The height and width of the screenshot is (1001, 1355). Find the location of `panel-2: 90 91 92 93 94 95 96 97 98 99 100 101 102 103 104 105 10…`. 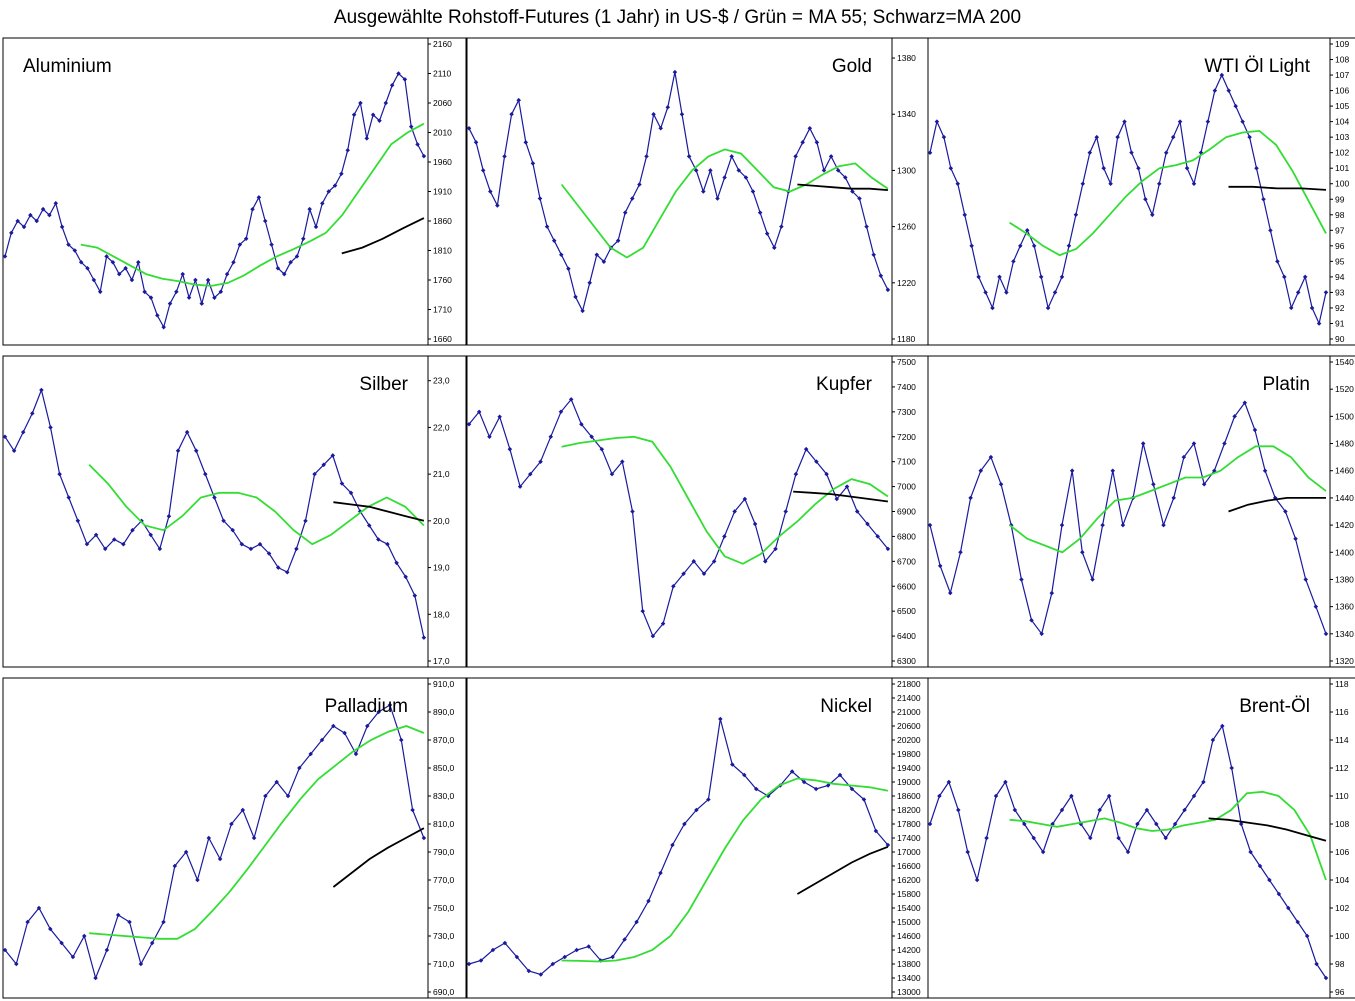

panel-2: 90 91 92 93 94 95 96 97 98 99 100 101 102 103 104 105 10… is located at coordinates (1141, 191).